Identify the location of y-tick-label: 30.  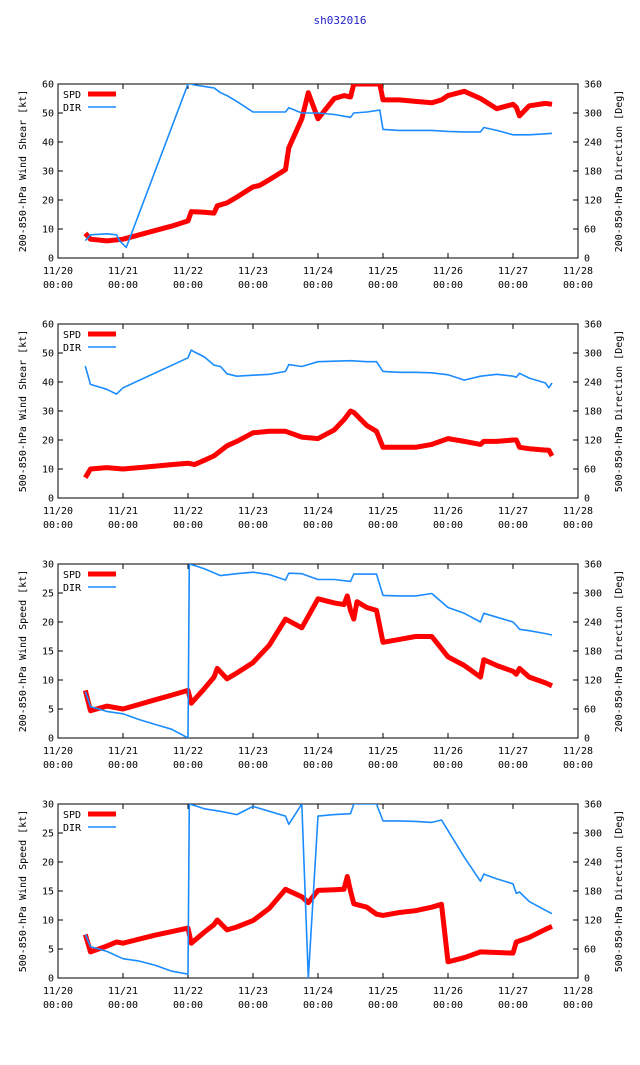
(48, 805).